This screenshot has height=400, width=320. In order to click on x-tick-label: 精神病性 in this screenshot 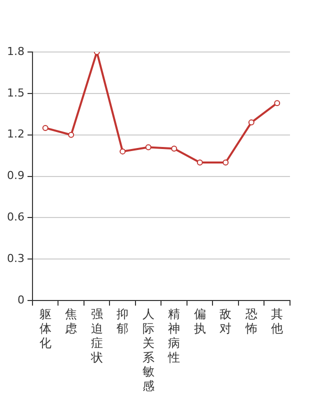, I will do `click(173, 335)`.